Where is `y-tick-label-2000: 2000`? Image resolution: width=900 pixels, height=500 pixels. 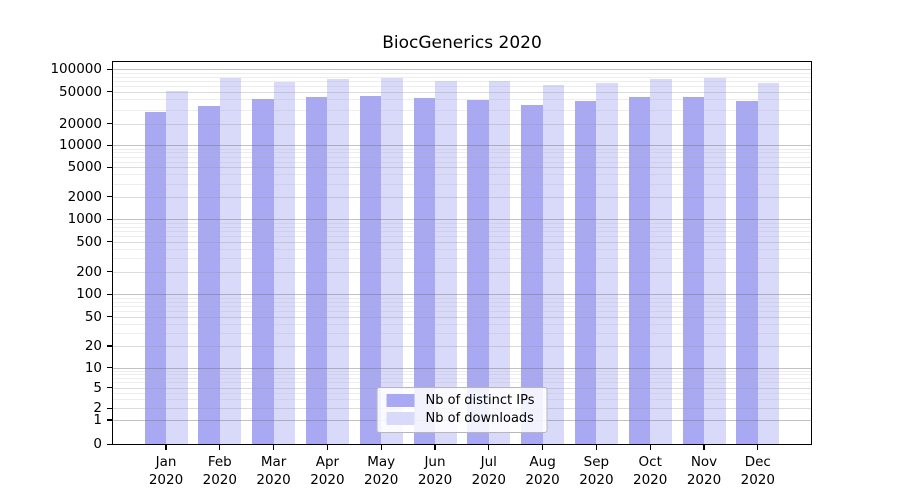
y-tick-label-2000: 2000 is located at coordinates (84, 196).